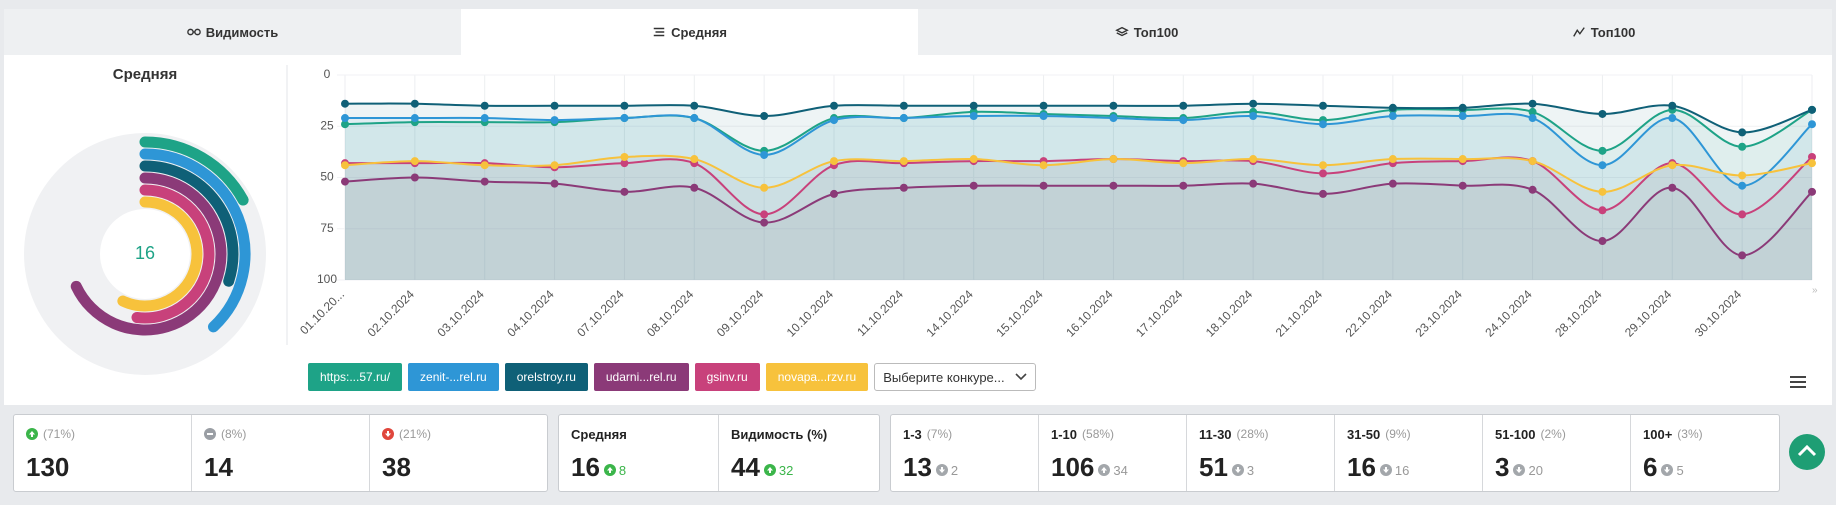 The width and height of the screenshot is (1836, 505). I want to click on scroll-top-button, so click(1807, 452).